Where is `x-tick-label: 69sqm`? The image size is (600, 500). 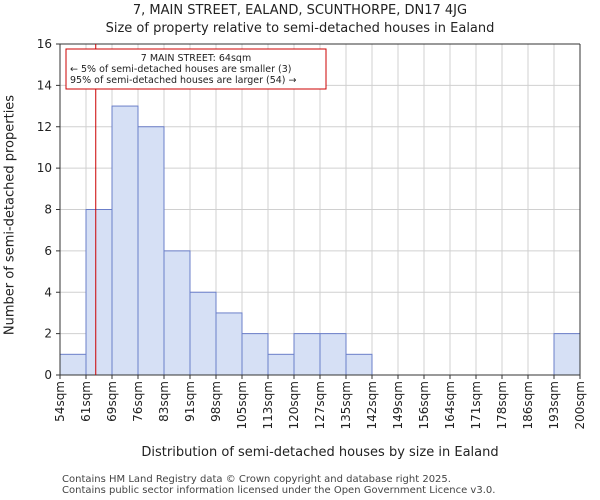
x-tick-label: 69sqm is located at coordinates (112, 401).